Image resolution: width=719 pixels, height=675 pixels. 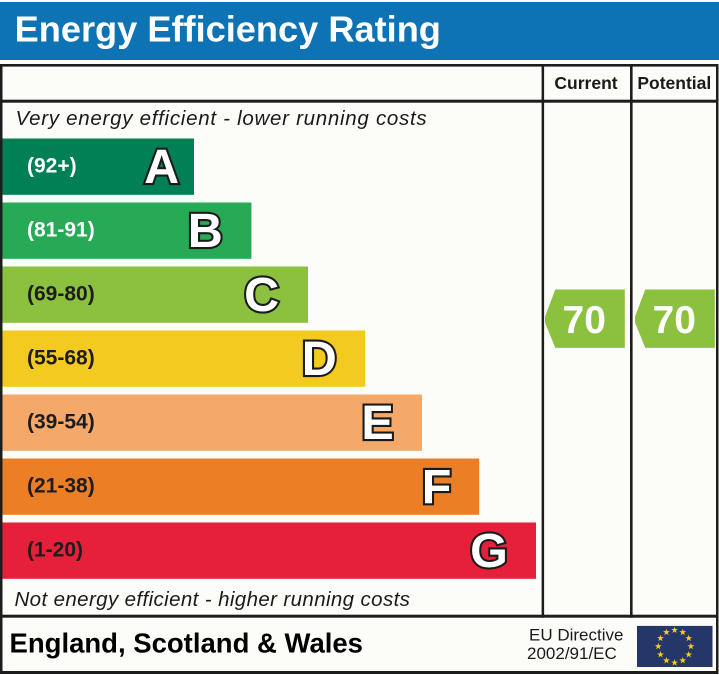 What do you see at coordinates (585, 83) in the screenshot?
I see `svg-text: Current` at bounding box center [585, 83].